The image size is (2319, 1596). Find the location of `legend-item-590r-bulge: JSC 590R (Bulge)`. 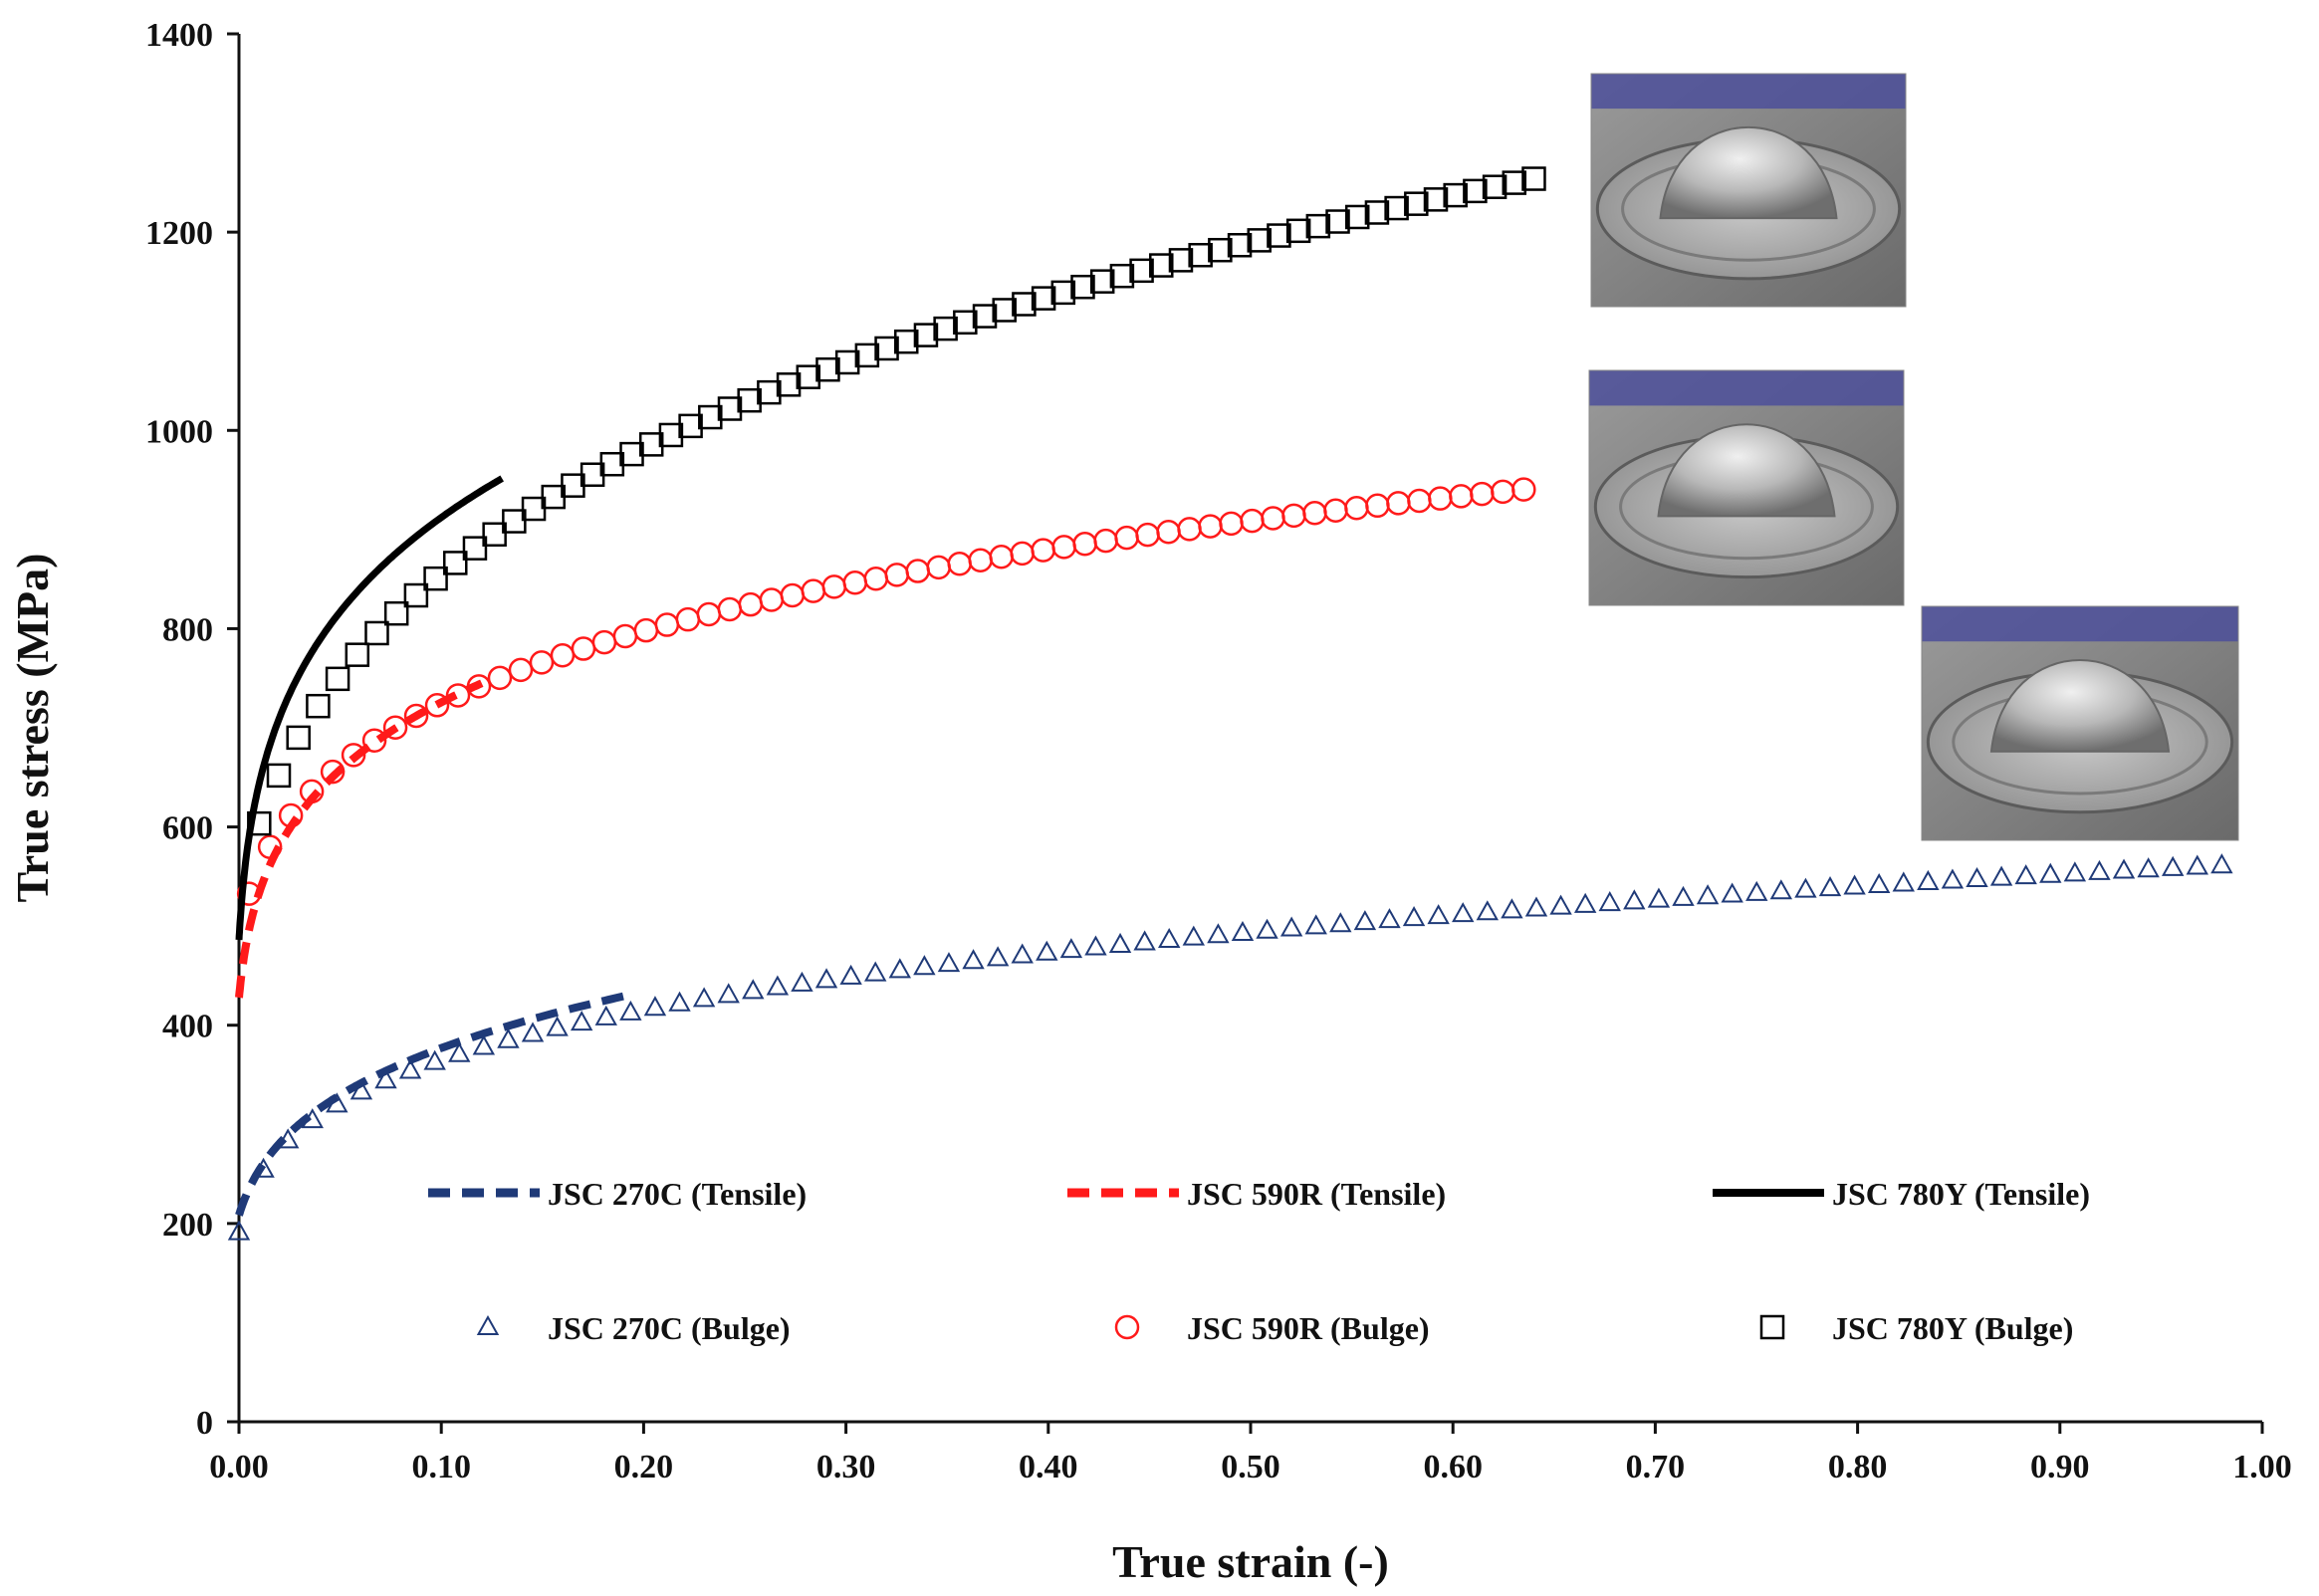

legend-item-590r-bulge: JSC 590R (Bulge) is located at coordinates (1272, 1328).